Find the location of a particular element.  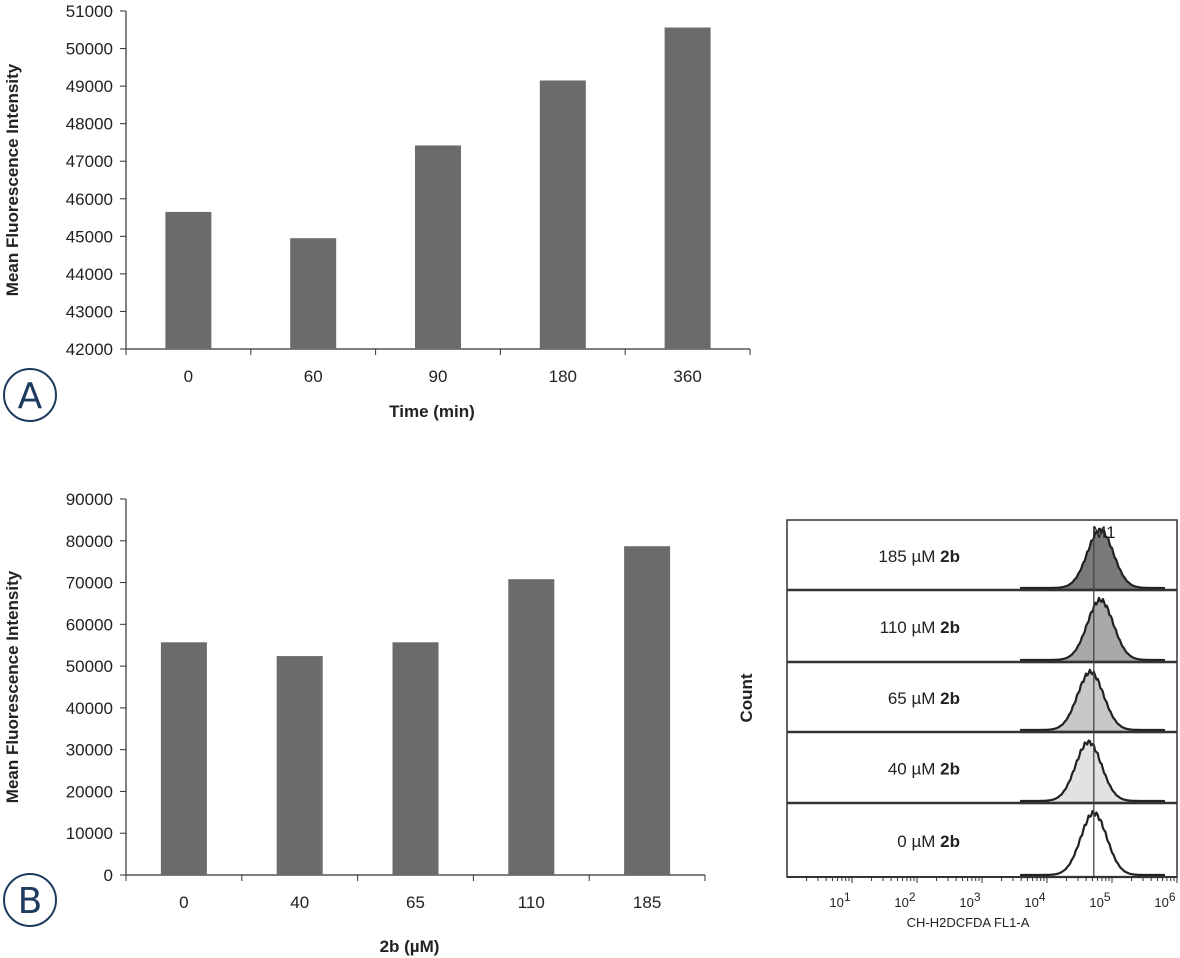

x-tick-label: 101 is located at coordinates (839, 900).